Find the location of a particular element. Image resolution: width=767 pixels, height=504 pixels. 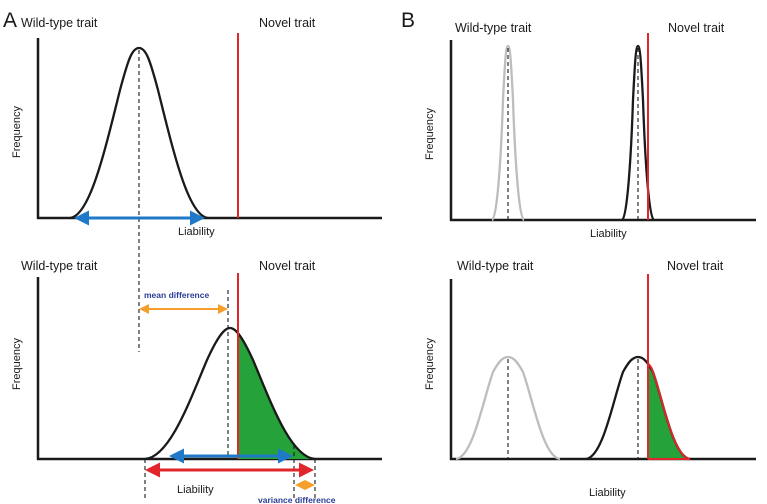

mean-difference-label: mean difference is located at coordinates (176, 295).